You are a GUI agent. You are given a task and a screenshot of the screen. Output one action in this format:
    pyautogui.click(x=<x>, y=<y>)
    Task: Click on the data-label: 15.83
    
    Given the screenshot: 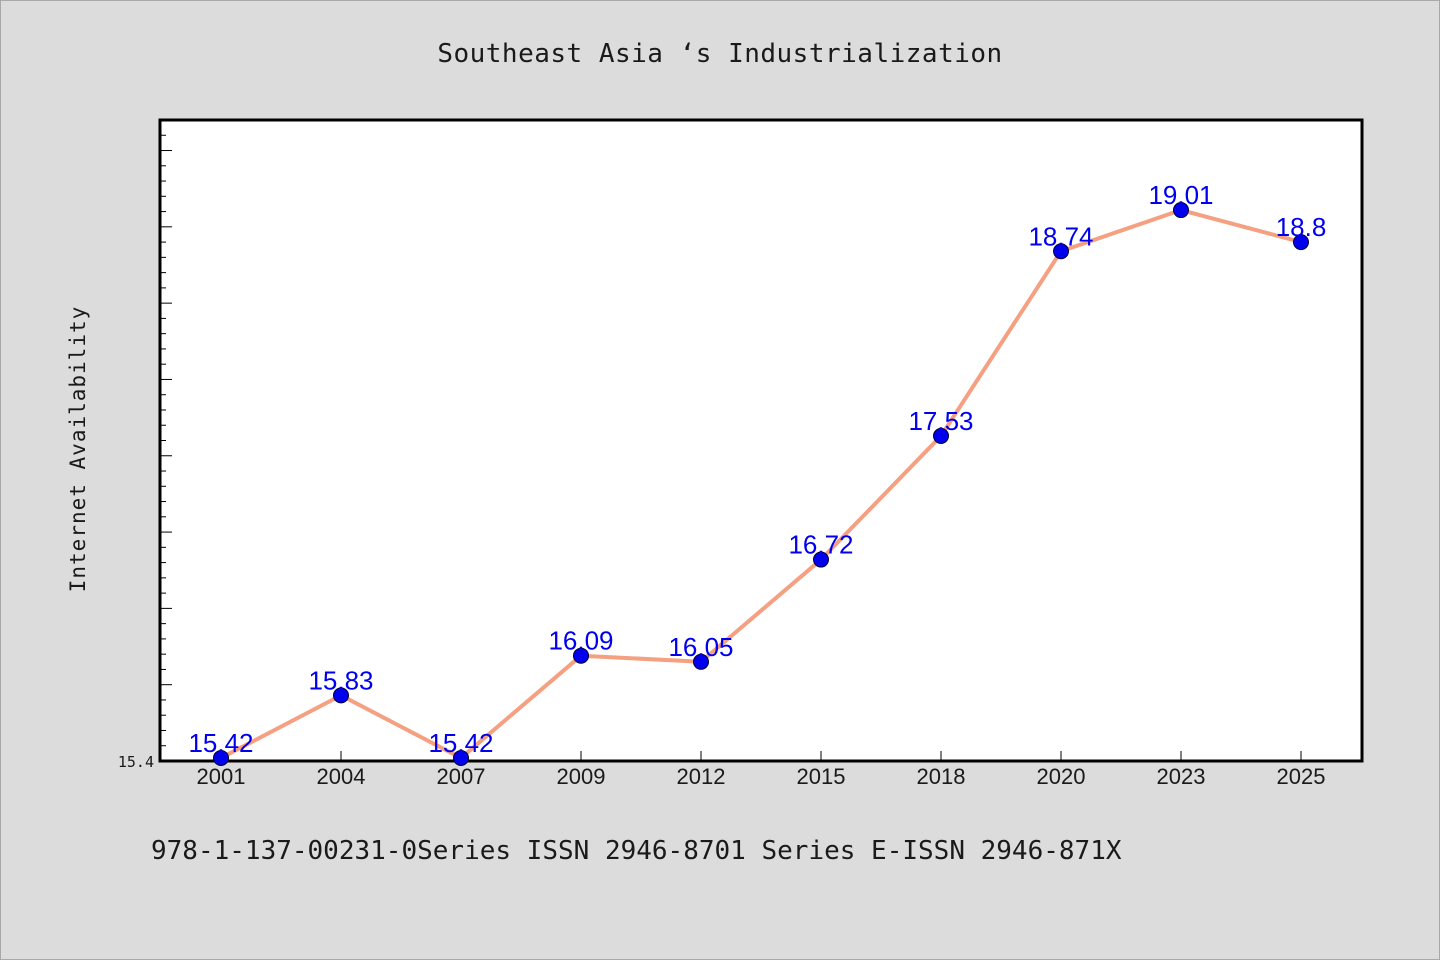 What is the action you would take?
    pyautogui.click(x=340, y=680)
    